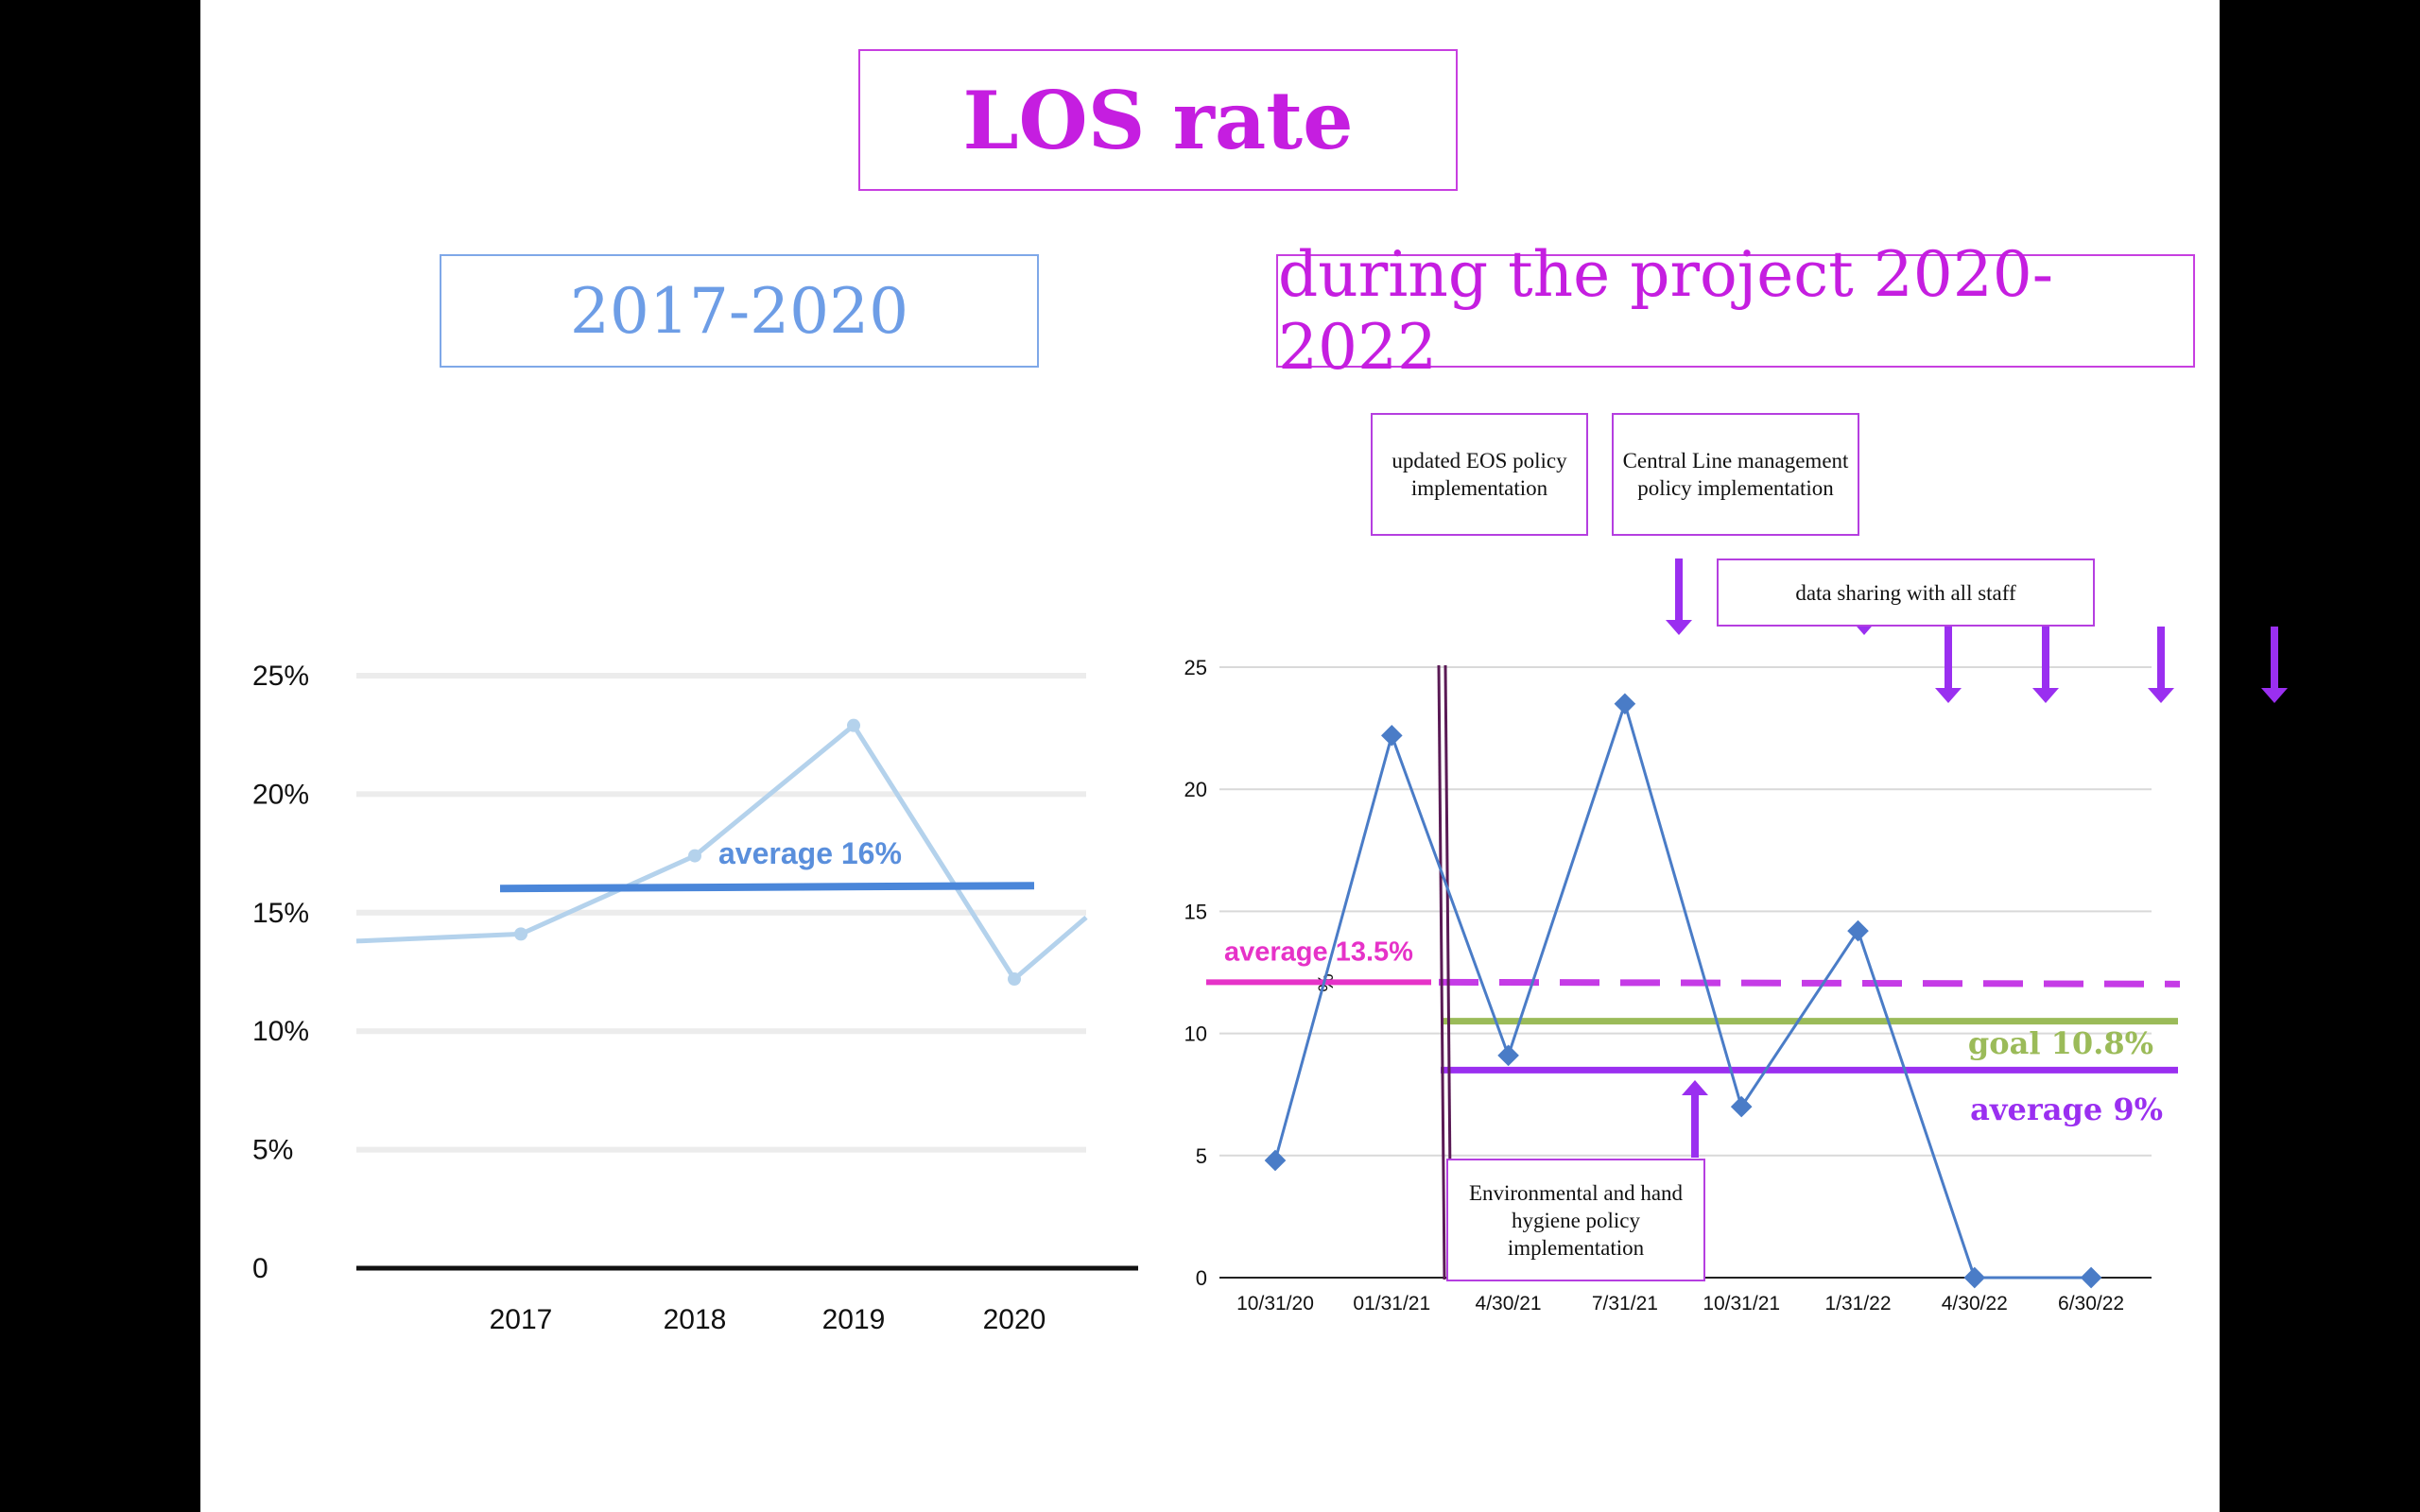 The height and width of the screenshot is (1512, 2420). What do you see at coordinates (1196, 911) in the screenshot?
I see `right-y-tick-label: 15` at bounding box center [1196, 911].